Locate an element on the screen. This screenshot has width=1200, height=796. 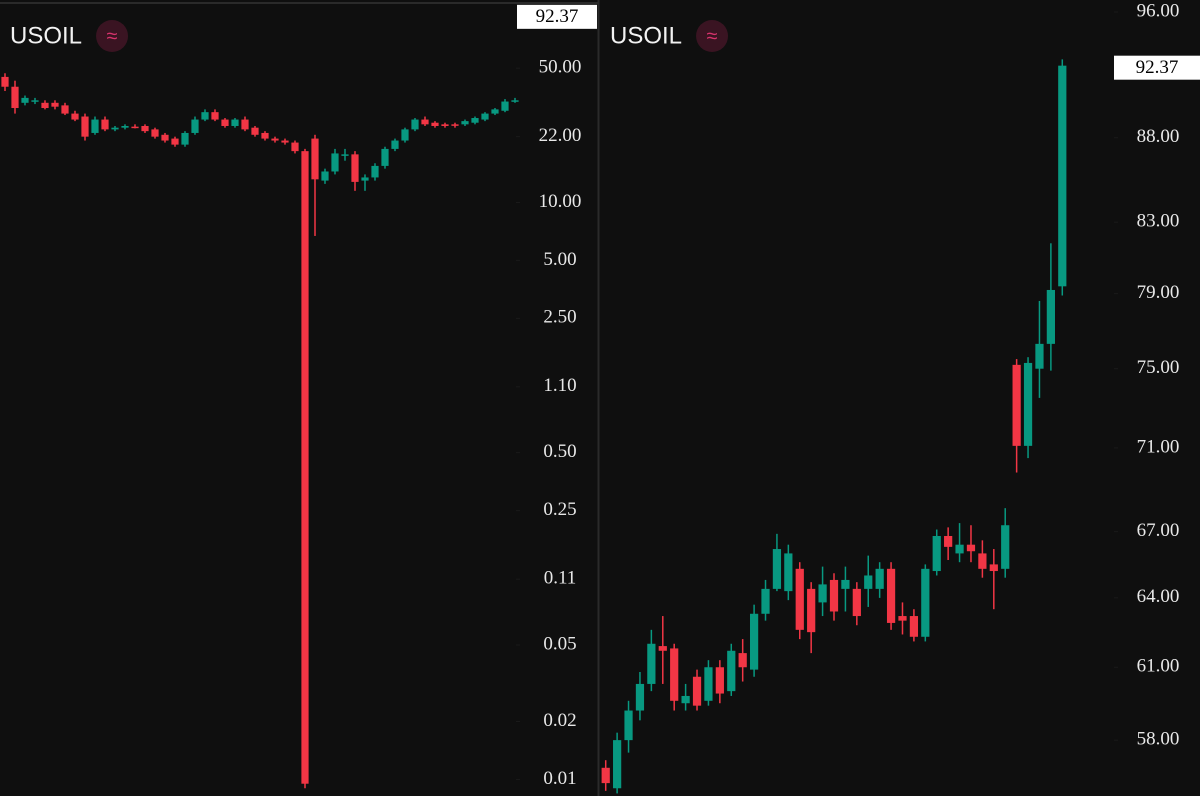
y-tick-label: 61.00 is located at coordinates (1158, 666).